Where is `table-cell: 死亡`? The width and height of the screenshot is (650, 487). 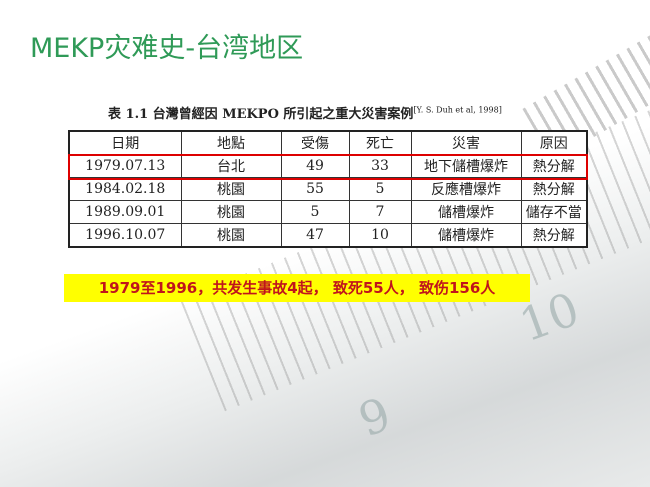
table-cell: 死亡 is located at coordinates (380, 142).